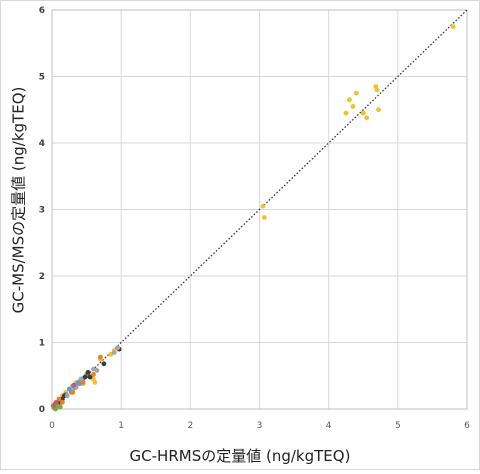  Describe the element at coordinates (467, 426) in the screenshot. I see `x-tick-label: 6` at that location.